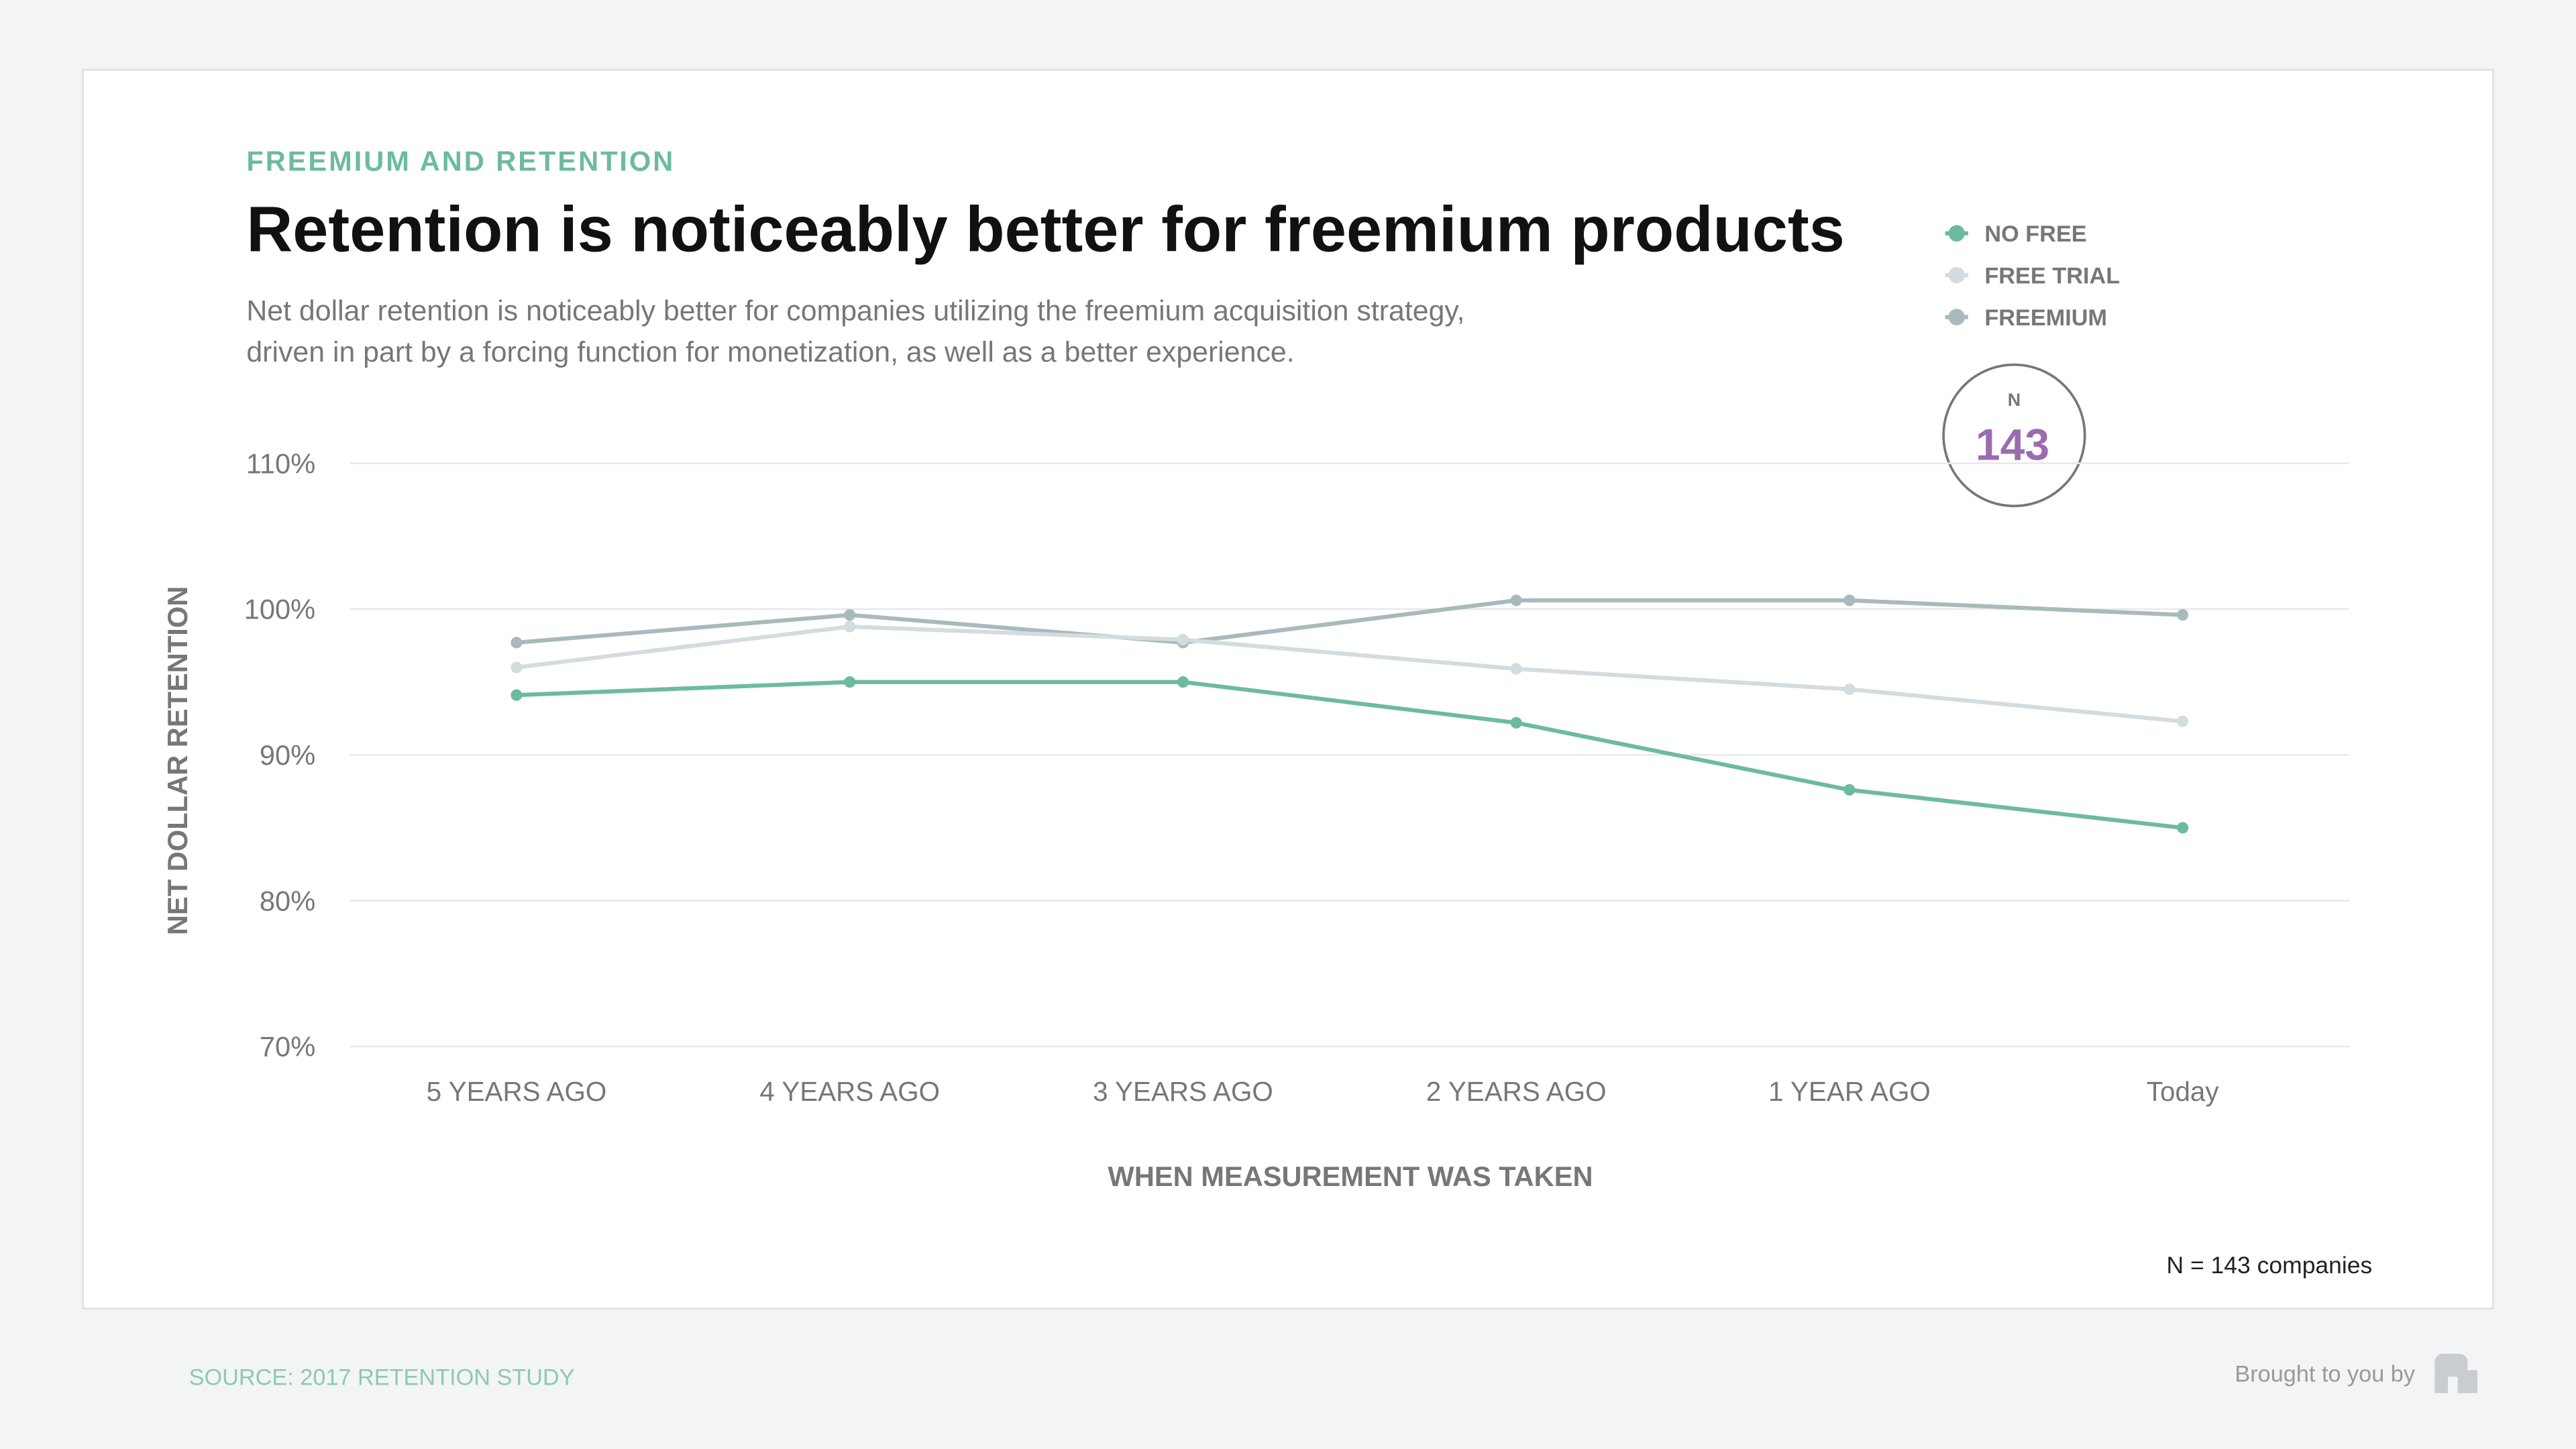 The image size is (2576, 1449). What do you see at coordinates (2045, 318) in the screenshot?
I see `legend-label: FREEMIUM` at bounding box center [2045, 318].